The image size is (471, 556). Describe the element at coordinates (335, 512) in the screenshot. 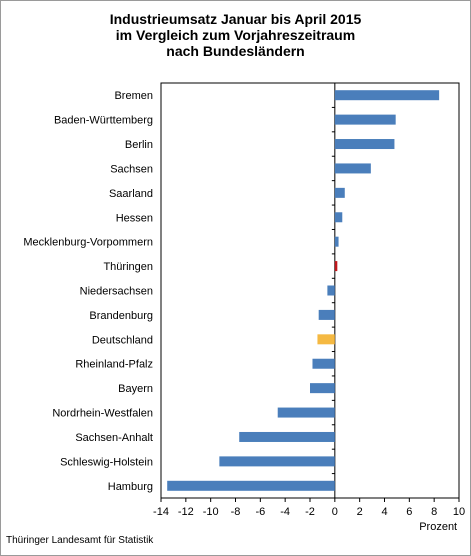

I see `x-tick-label: 0` at that location.